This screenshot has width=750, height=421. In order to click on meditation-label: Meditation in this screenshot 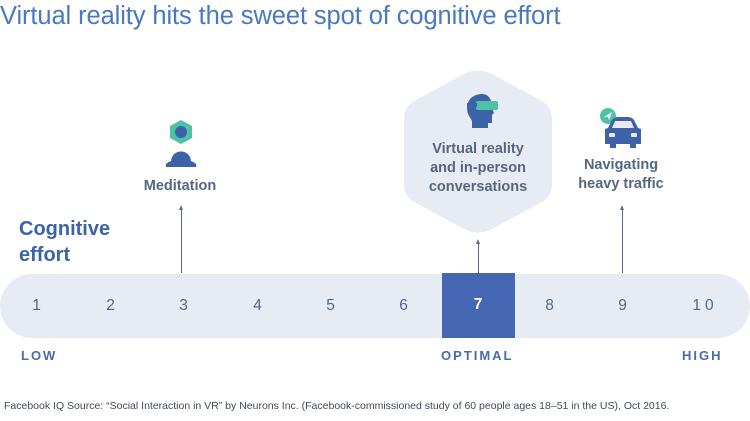, I will do `click(180, 186)`.